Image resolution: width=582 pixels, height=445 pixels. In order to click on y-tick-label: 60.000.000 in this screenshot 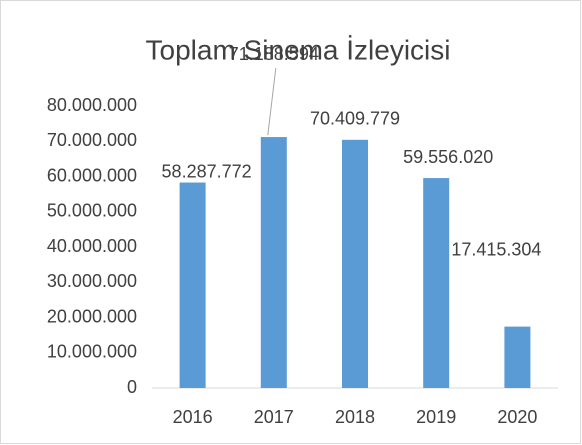, I will do `click(92, 175)`.